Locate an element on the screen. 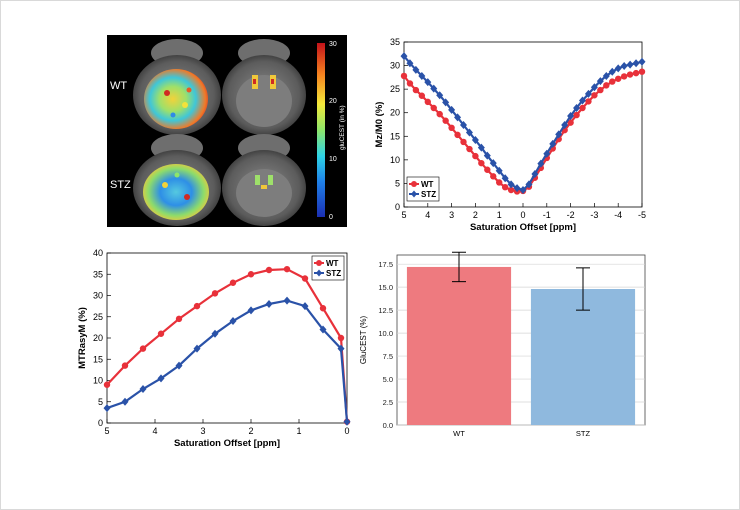 This screenshot has width=740, height=510. cbar-tick: 30 is located at coordinates (333, 44).